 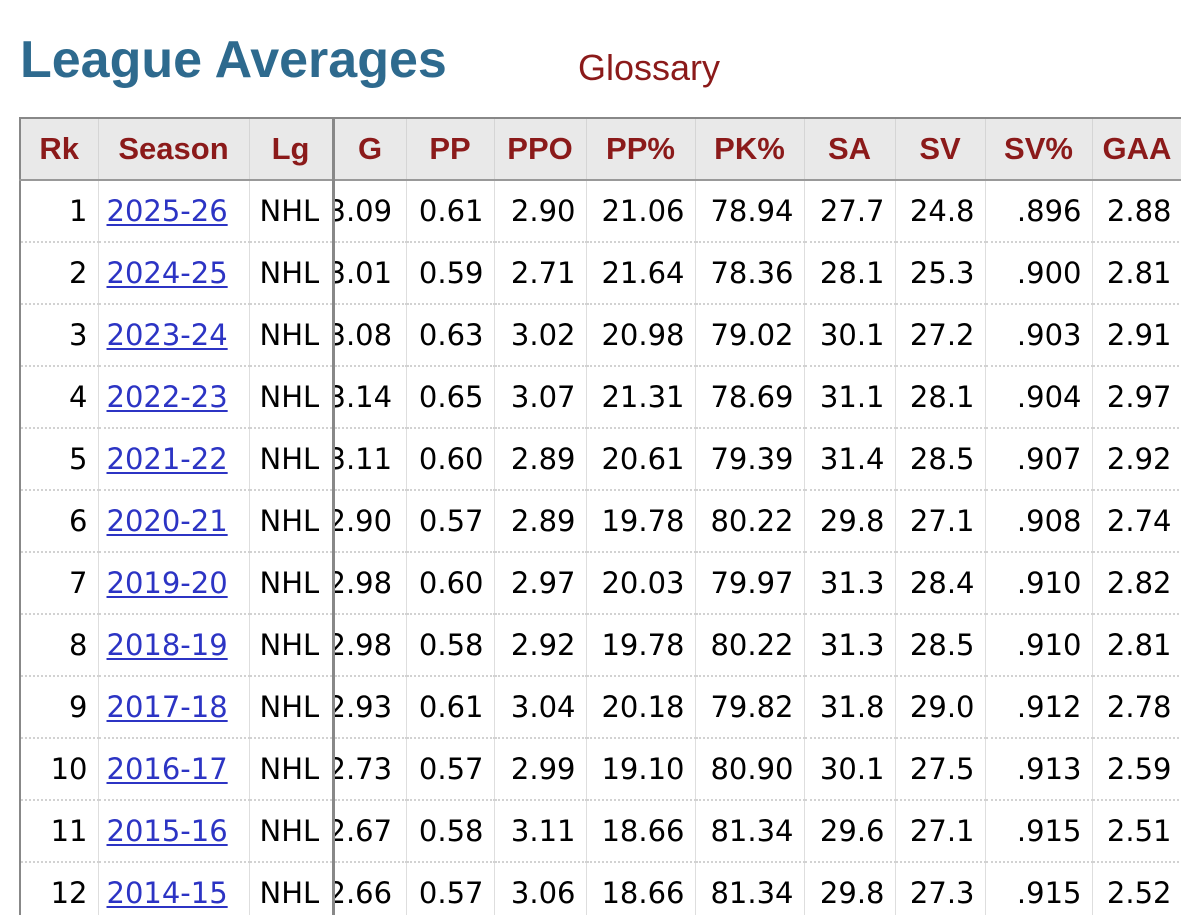 What do you see at coordinates (167, 335) in the screenshot?
I see `season-link: 2023-24` at bounding box center [167, 335].